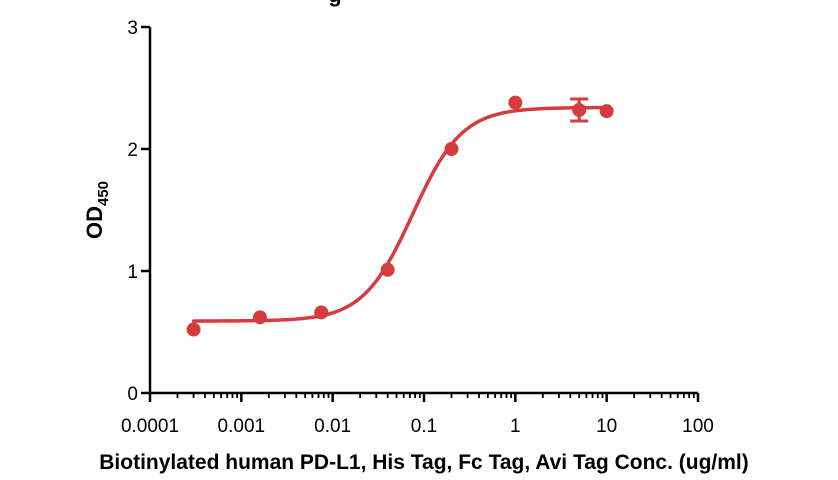 The width and height of the screenshot is (838, 480). I want to click on x-tick-label: 10, so click(606, 426).